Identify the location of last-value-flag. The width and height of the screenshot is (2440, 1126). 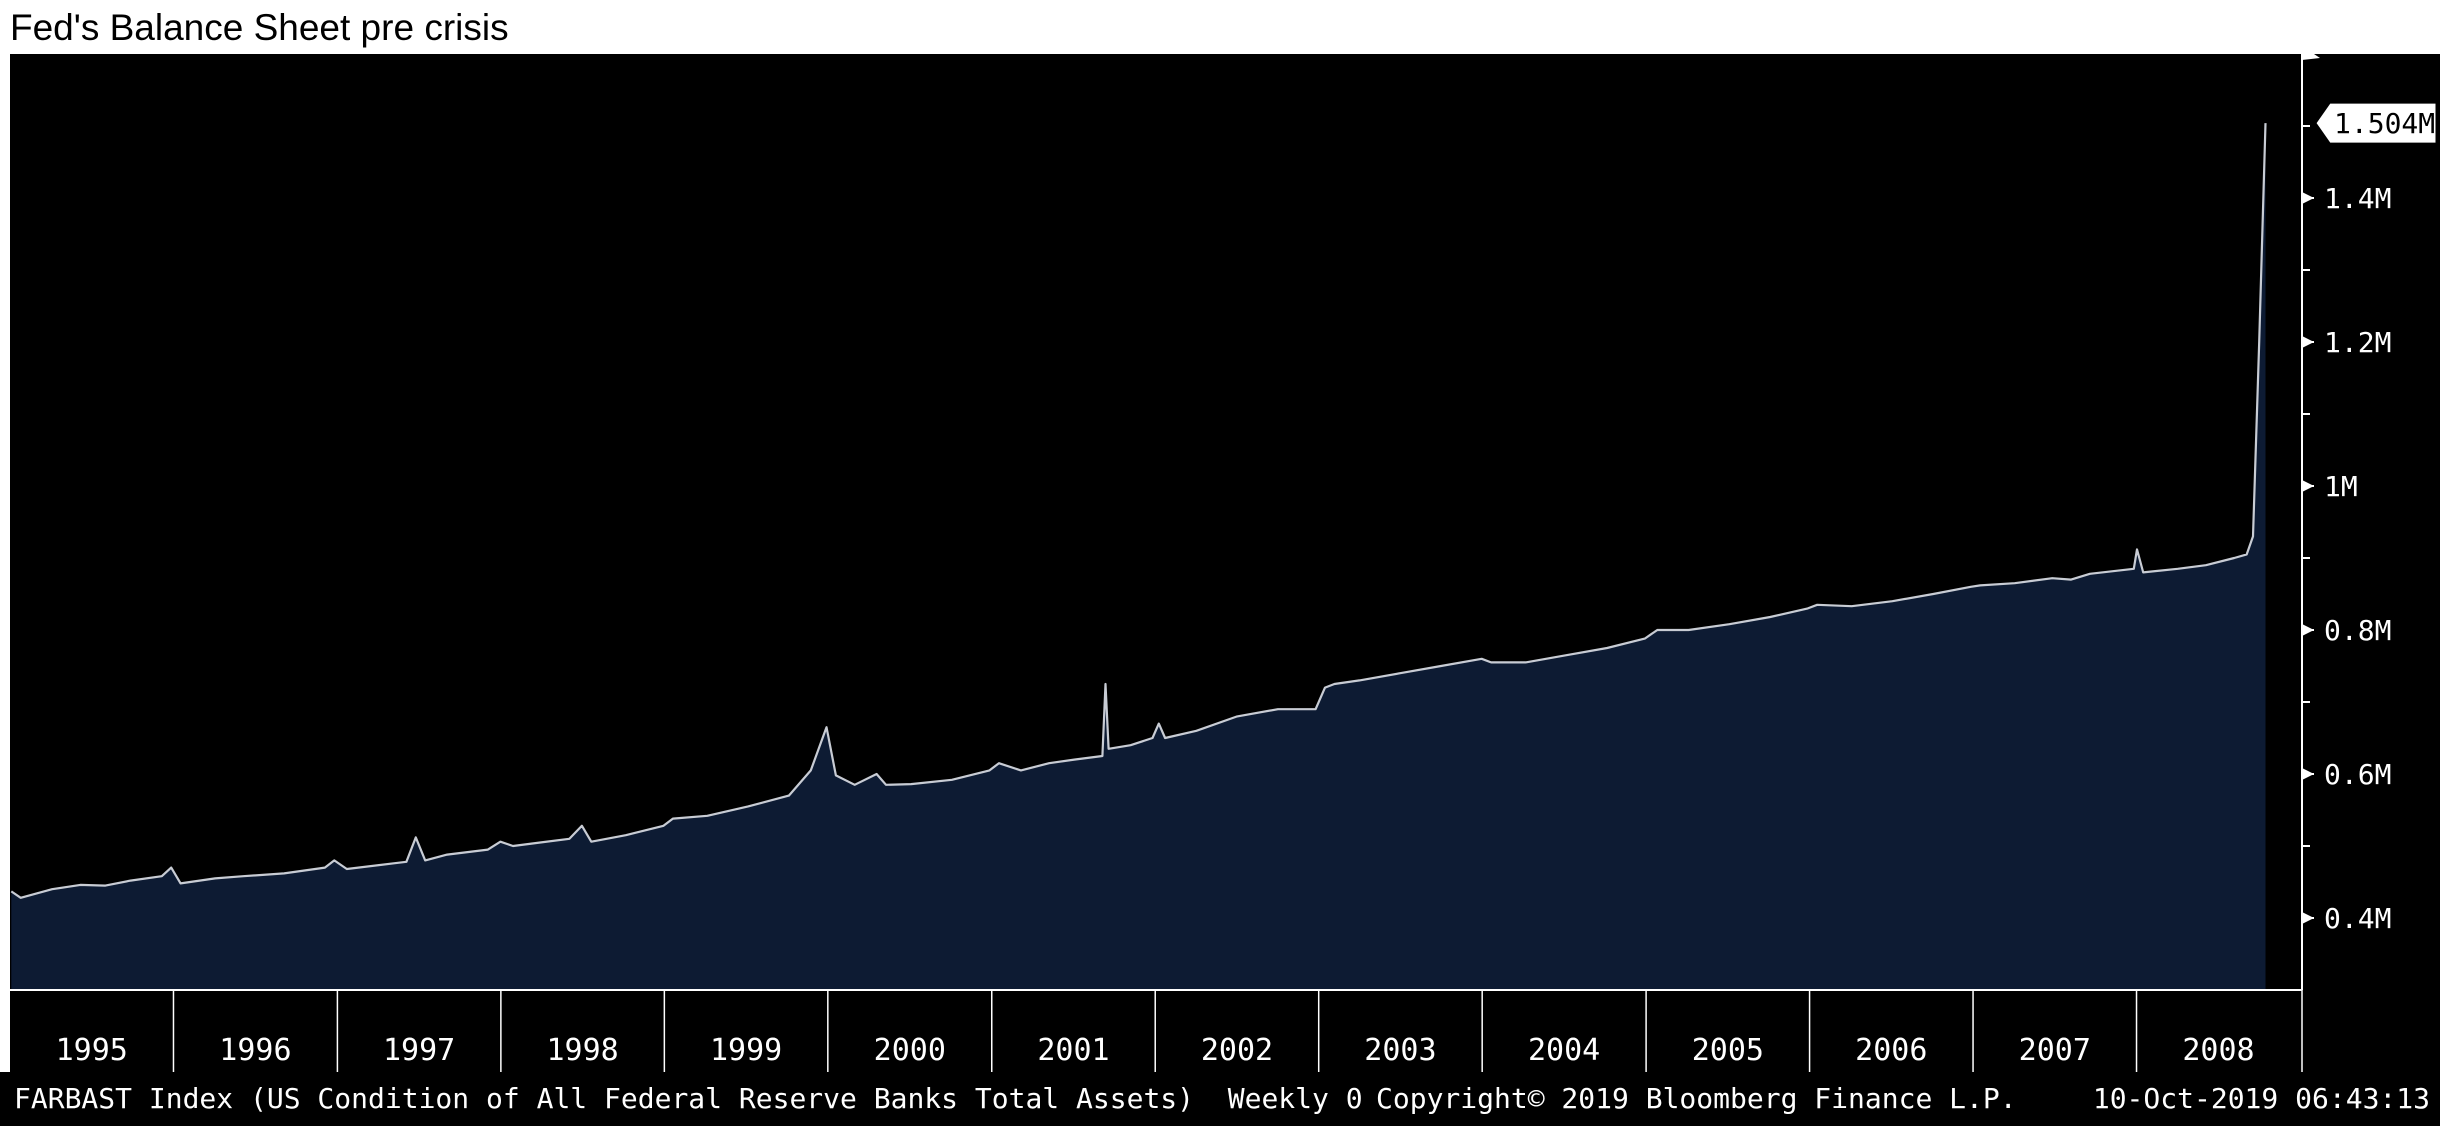
(2376, 123).